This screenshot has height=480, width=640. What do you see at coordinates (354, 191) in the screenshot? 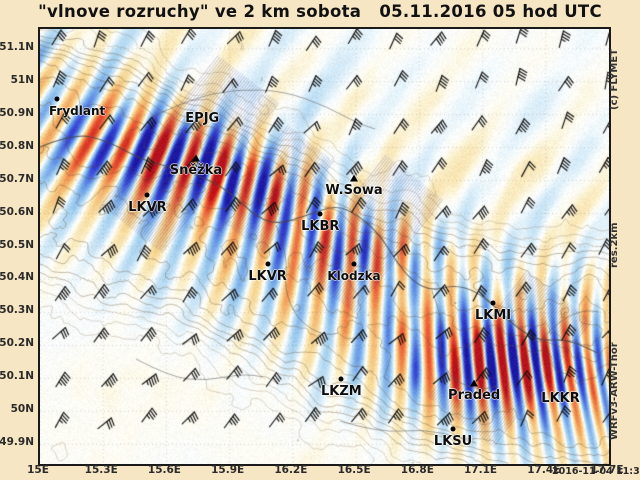
I see `station-label-W-Sowa: W.Sowa` at bounding box center [354, 191].